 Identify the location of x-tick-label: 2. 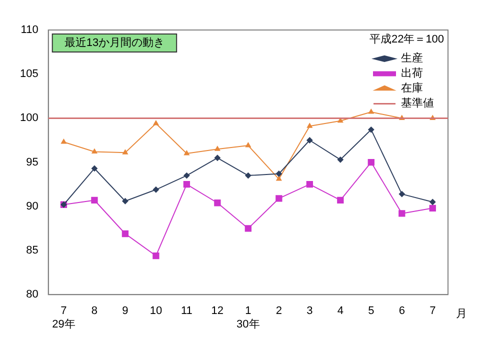
(279, 311).